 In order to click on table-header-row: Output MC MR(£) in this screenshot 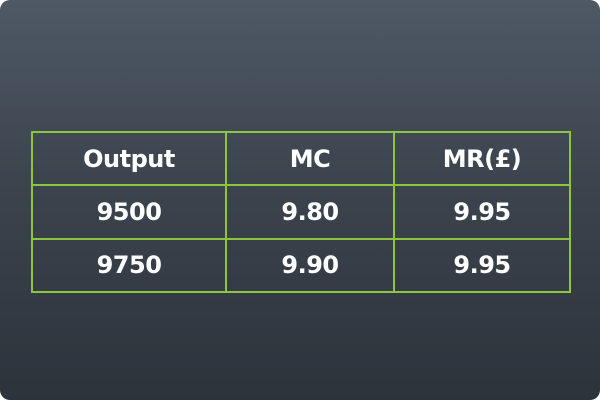, I will do `click(301, 158)`.